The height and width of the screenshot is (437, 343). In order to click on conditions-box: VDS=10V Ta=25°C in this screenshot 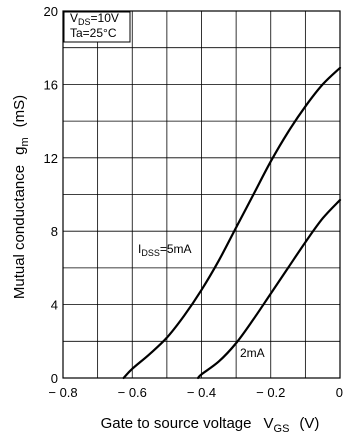, I will do `click(97, 27)`.